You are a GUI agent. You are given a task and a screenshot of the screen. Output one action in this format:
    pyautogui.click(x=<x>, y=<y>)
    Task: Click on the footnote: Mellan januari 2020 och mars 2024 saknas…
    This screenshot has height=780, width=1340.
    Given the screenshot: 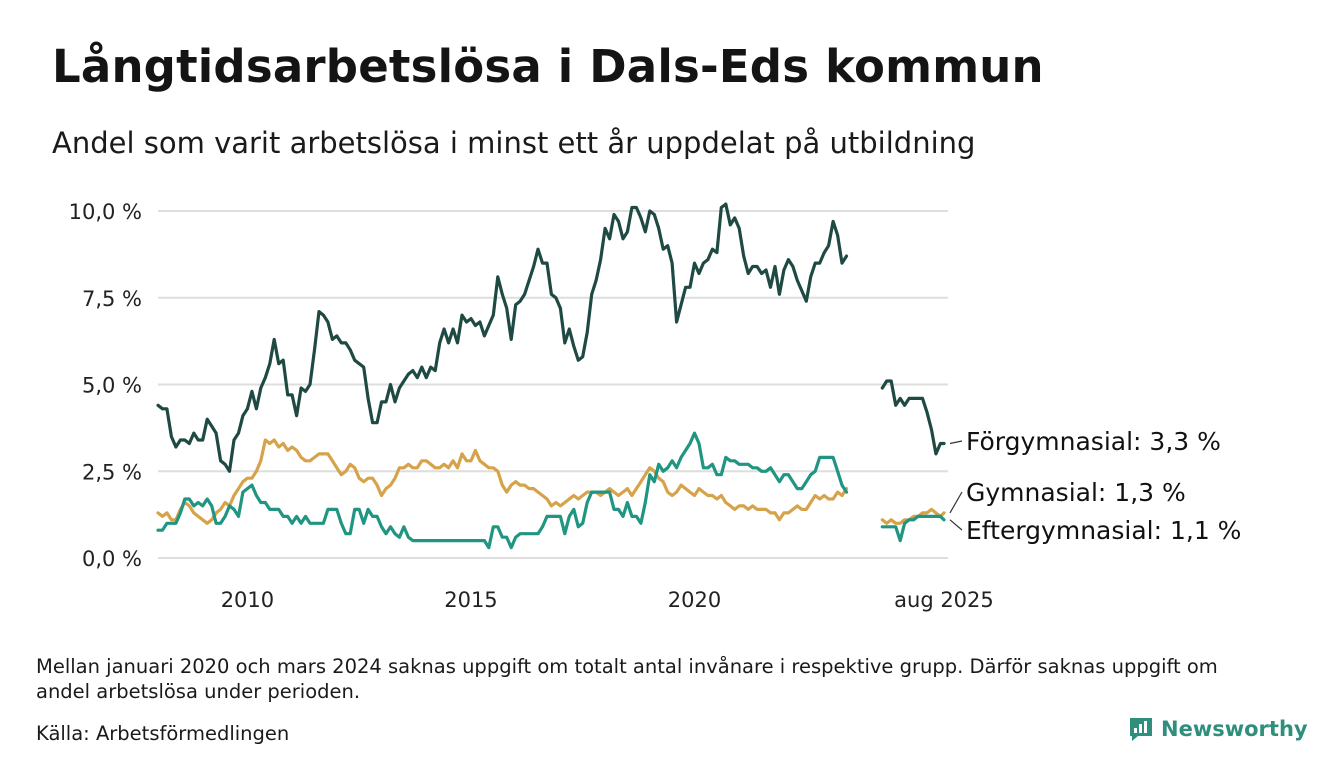 What is the action you would take?
    pyautogui.click(x=627, y=679)
    